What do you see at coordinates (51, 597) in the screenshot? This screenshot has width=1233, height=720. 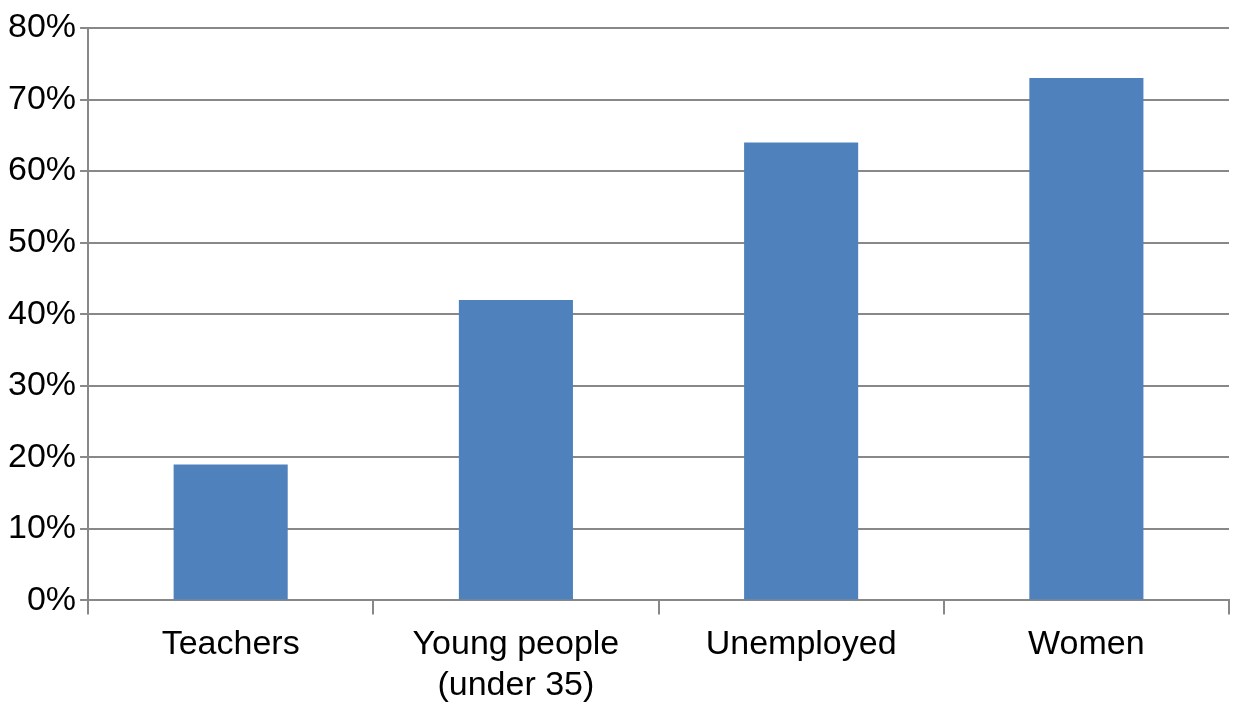 I see `y-tick-label: 0%` at bounding box center [51, 597].